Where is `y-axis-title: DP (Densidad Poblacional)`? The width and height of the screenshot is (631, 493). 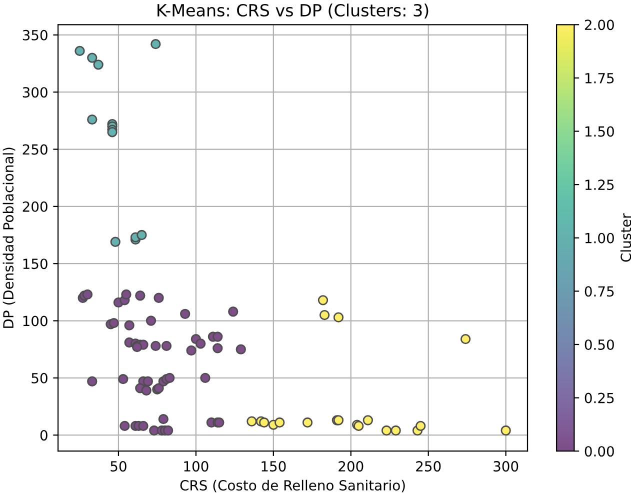 y-axis-title: DP (Densidad Poblacional) is located at coordinates (9, 238).